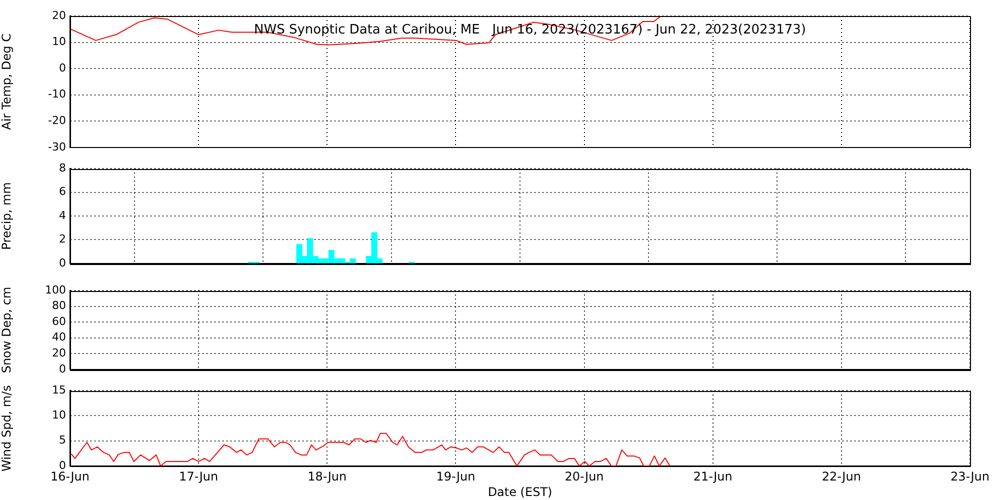 The width and height of the screenshot is (1000, 500). Describe the element at coordinates (970, 476) in the screenshot. I see `x-tick-label: 23-Jun` at that location.